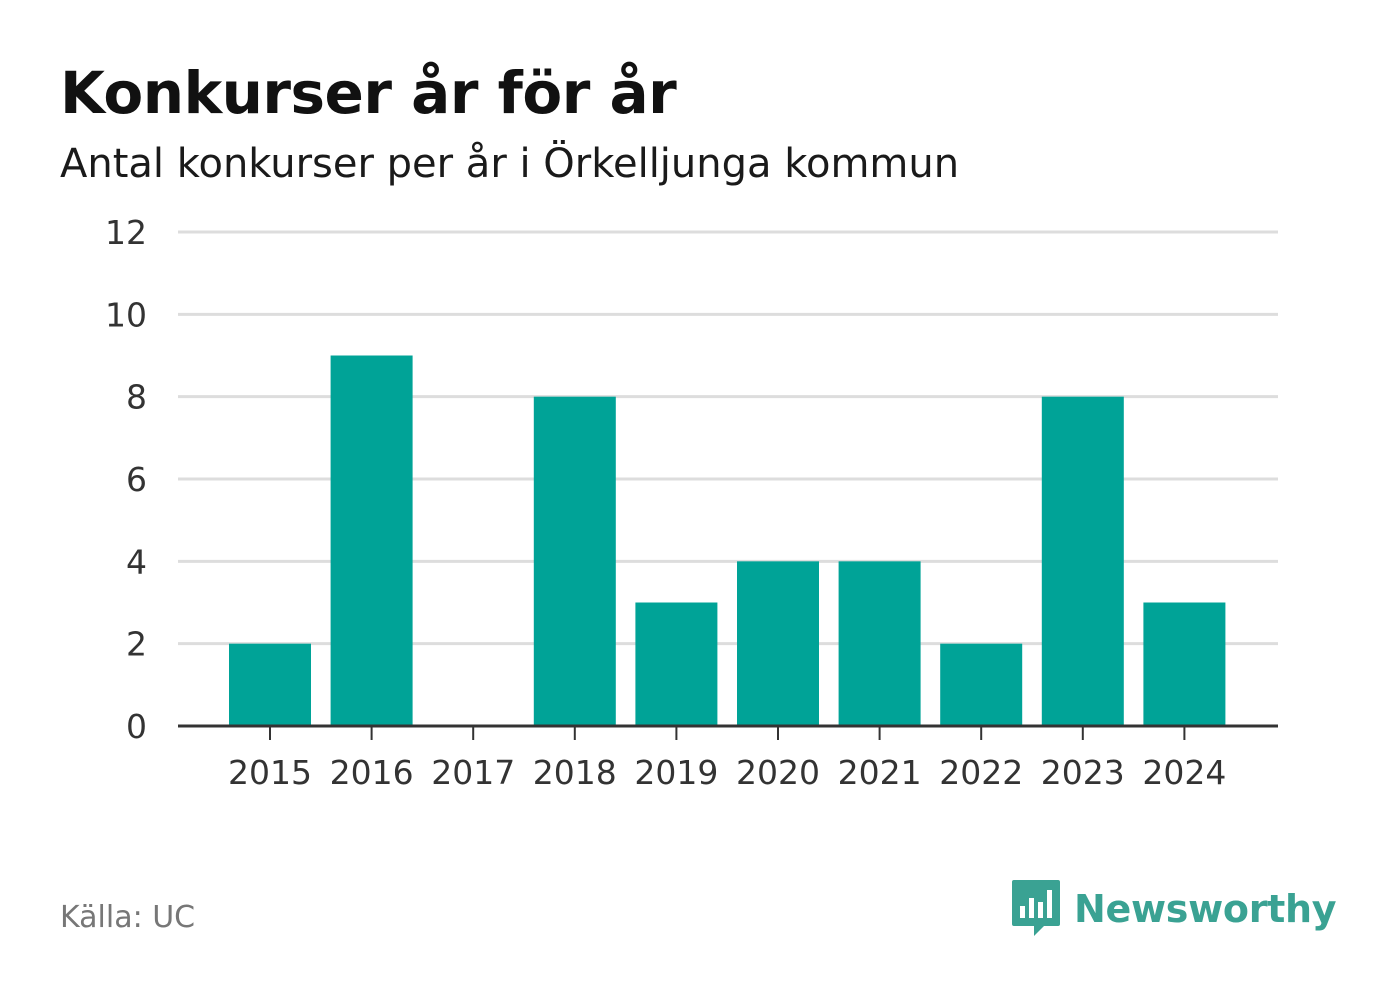 The height and width of the screenshot is (999, 1382). I want to click on bar-2024, so click(1184, 664).